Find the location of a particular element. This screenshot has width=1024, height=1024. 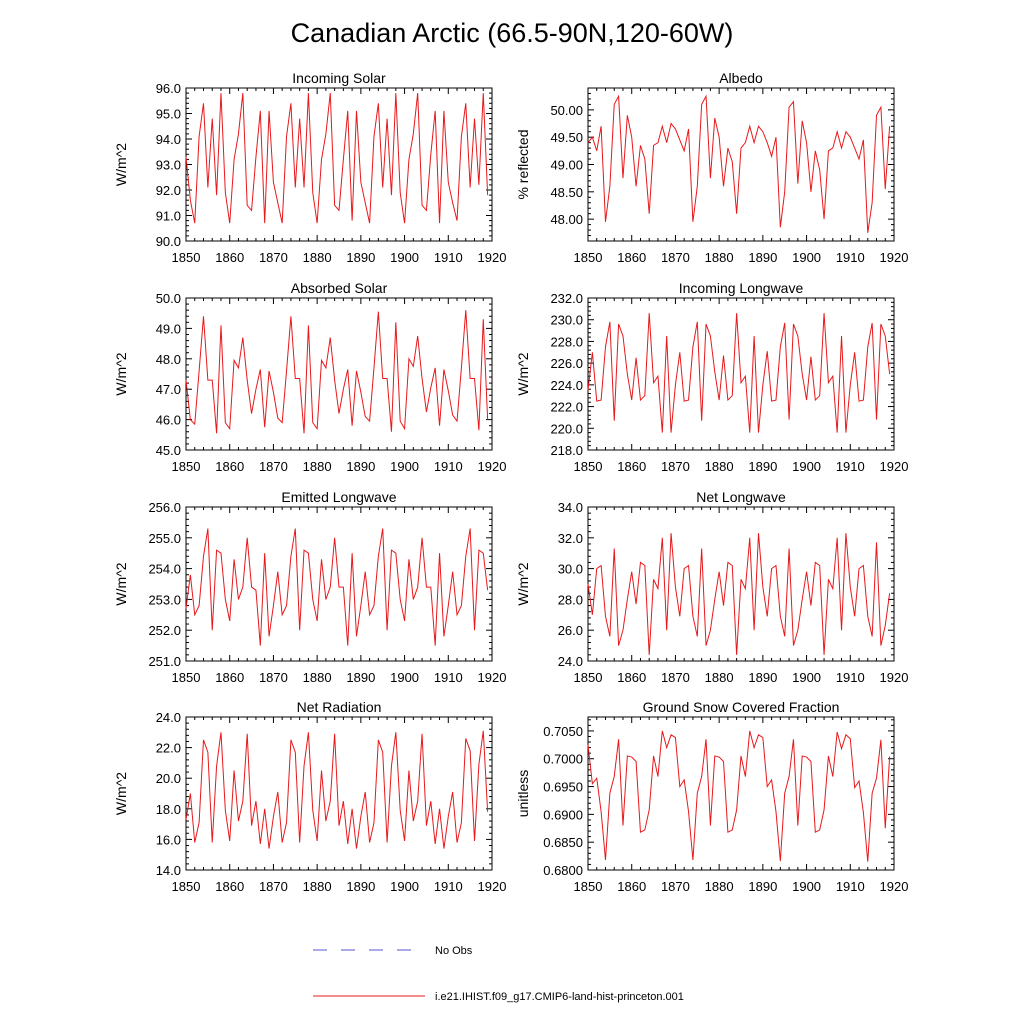

y-tick-label: 228.0 is located at coordinates (566, 341).